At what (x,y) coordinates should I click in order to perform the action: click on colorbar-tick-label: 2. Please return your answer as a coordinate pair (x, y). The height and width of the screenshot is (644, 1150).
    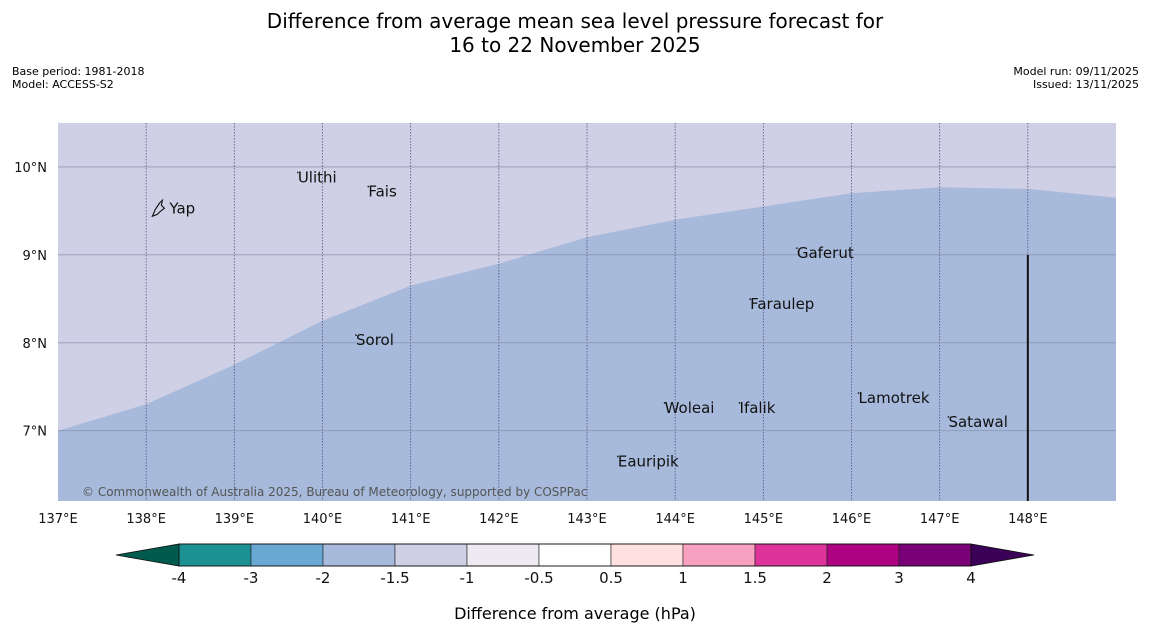
    Looking at the image, I should click on (827, 578).